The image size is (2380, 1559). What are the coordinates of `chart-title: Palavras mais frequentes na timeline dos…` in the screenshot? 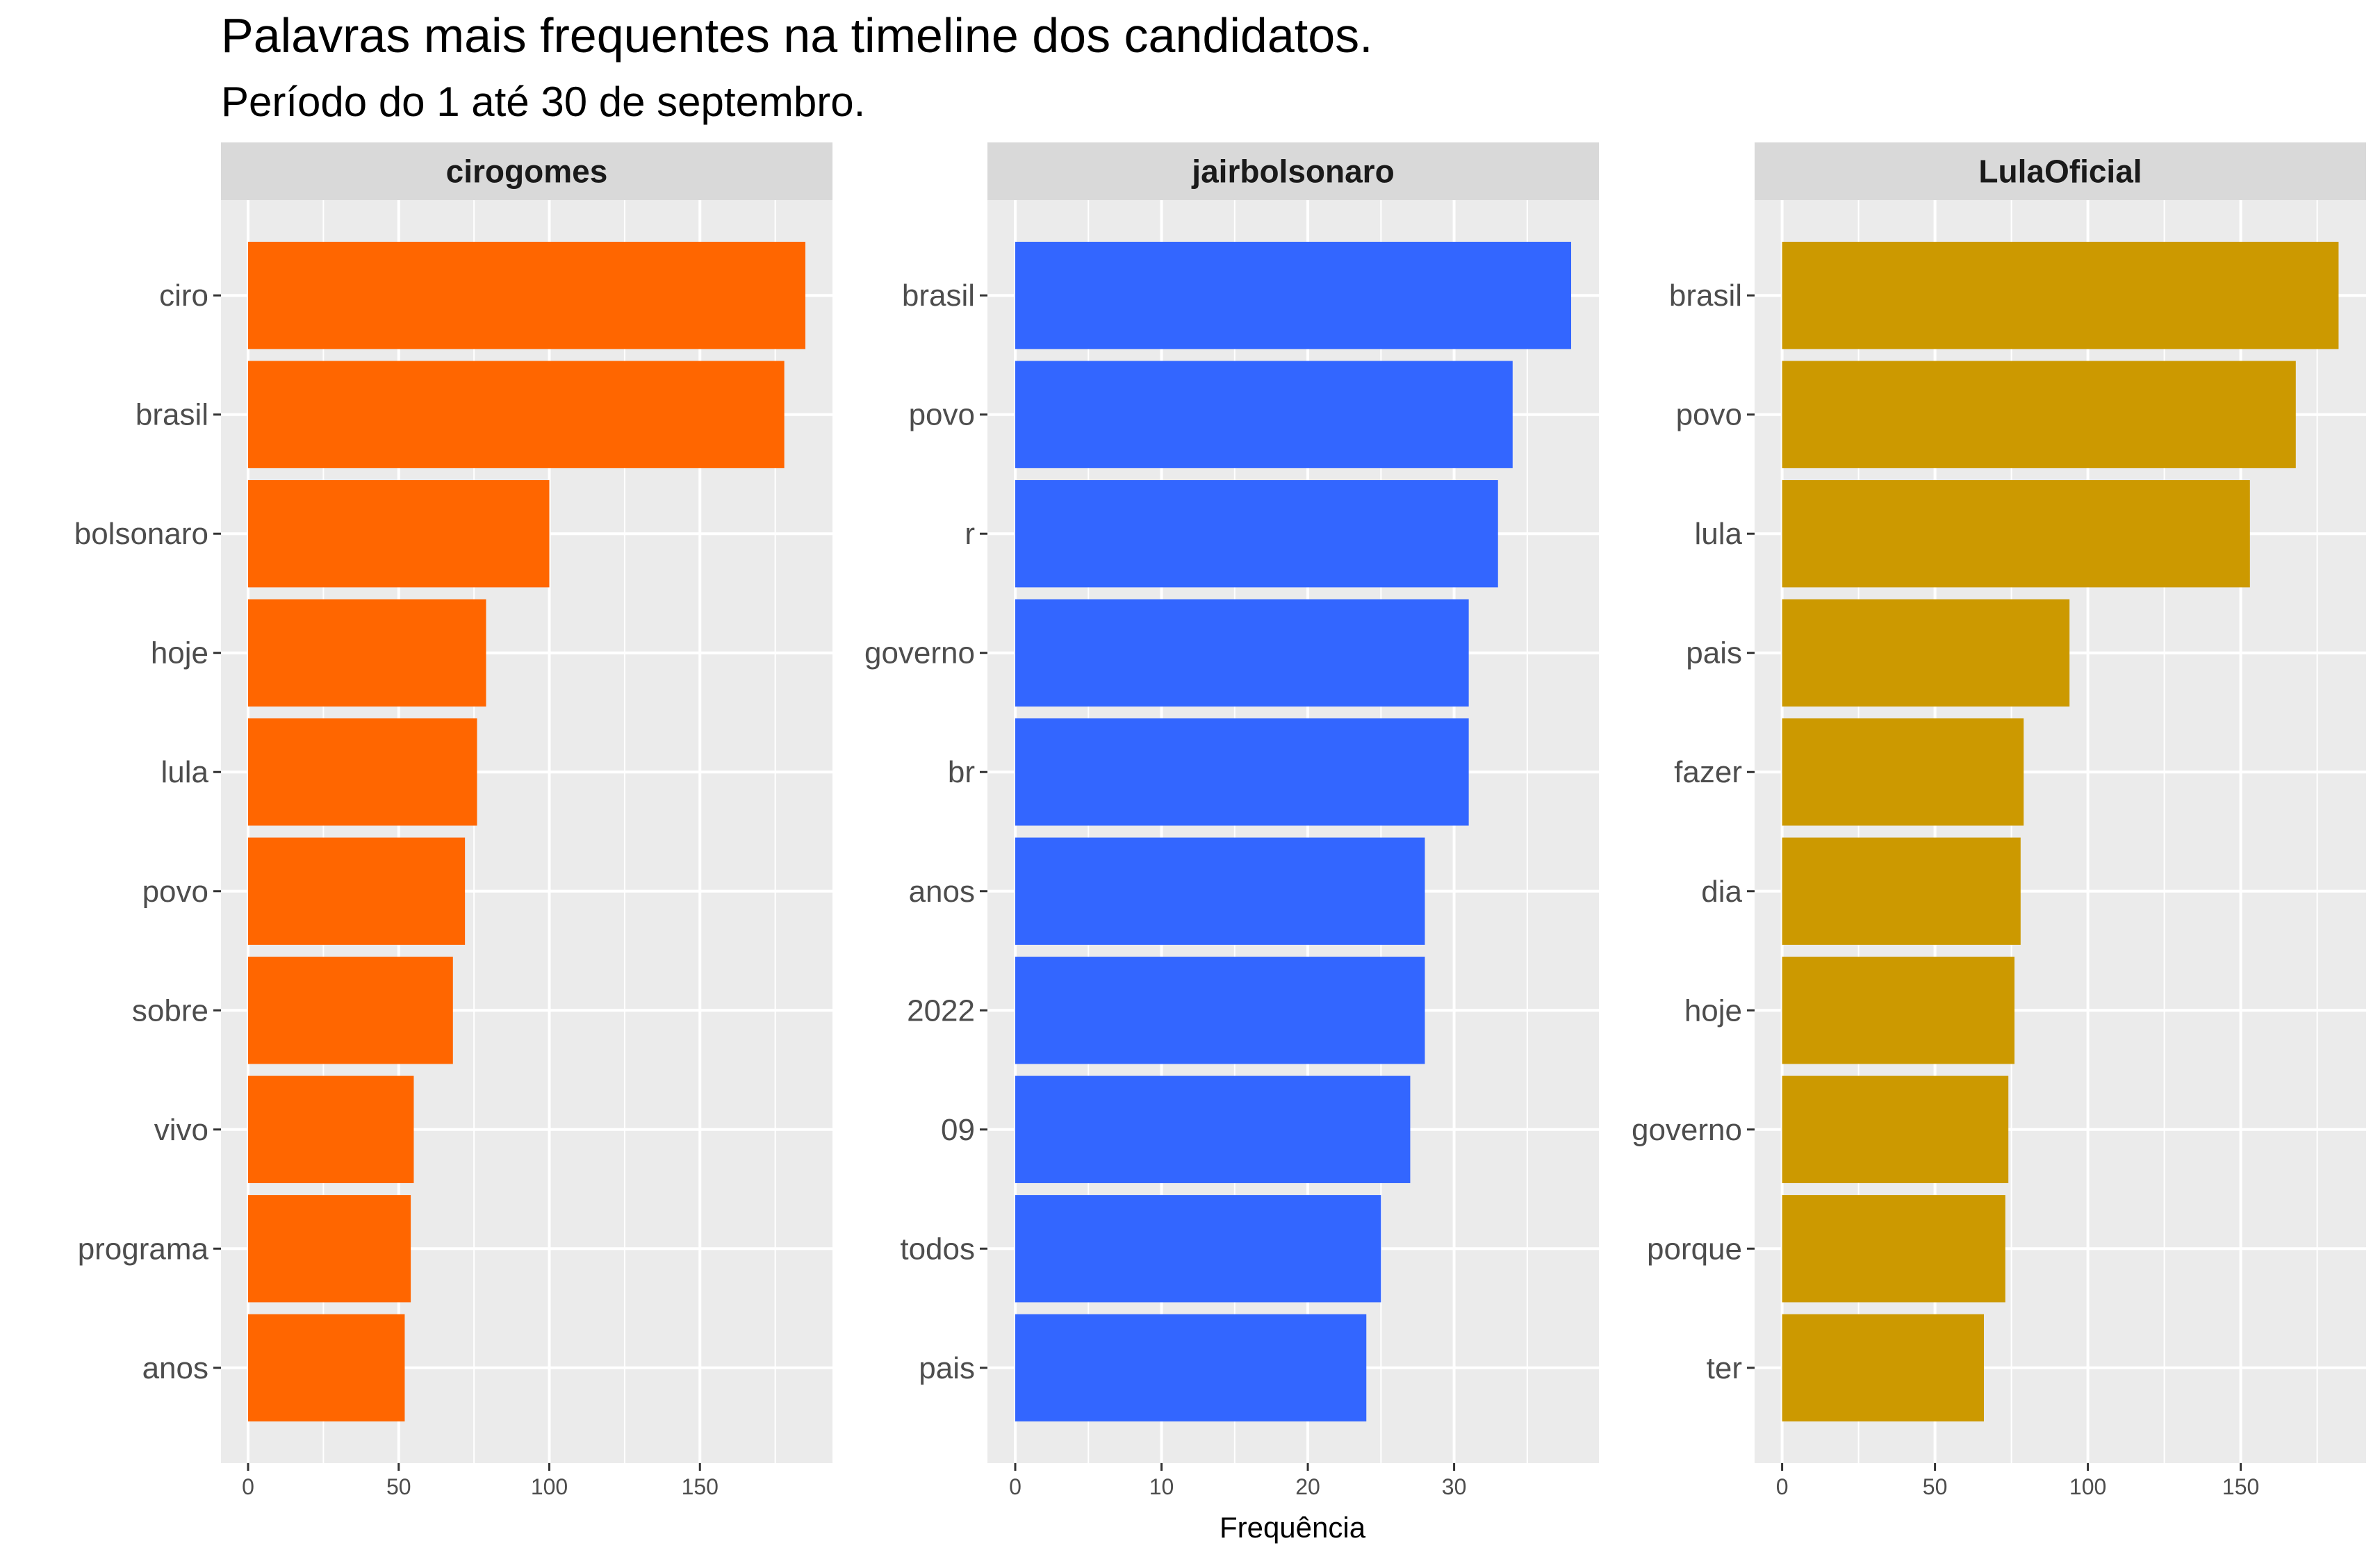 It's located at (797, 35).